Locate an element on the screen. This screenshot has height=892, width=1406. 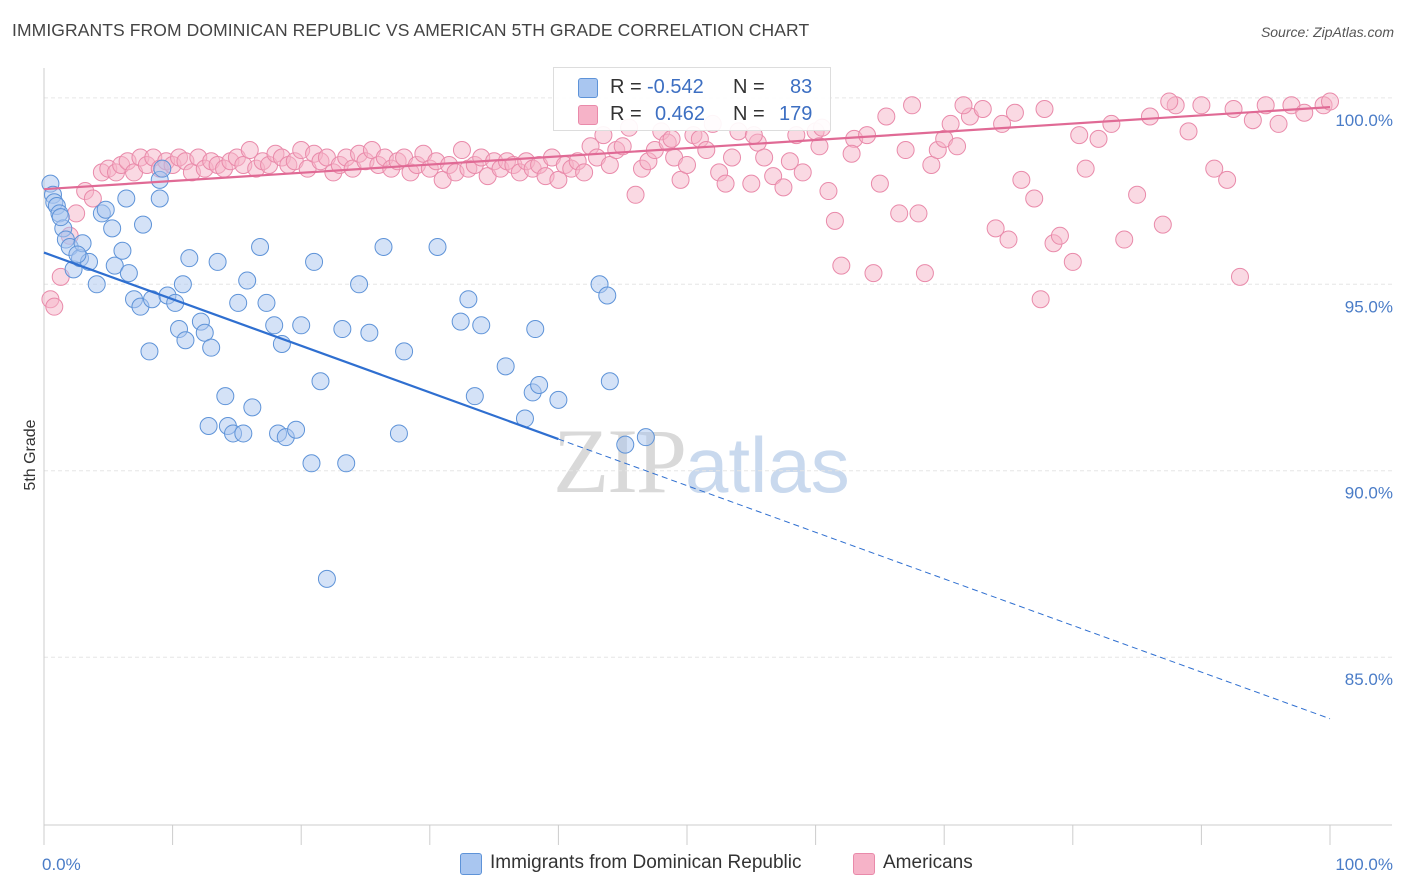
legend-n-value: 179 is located at coordinates (796, 114).